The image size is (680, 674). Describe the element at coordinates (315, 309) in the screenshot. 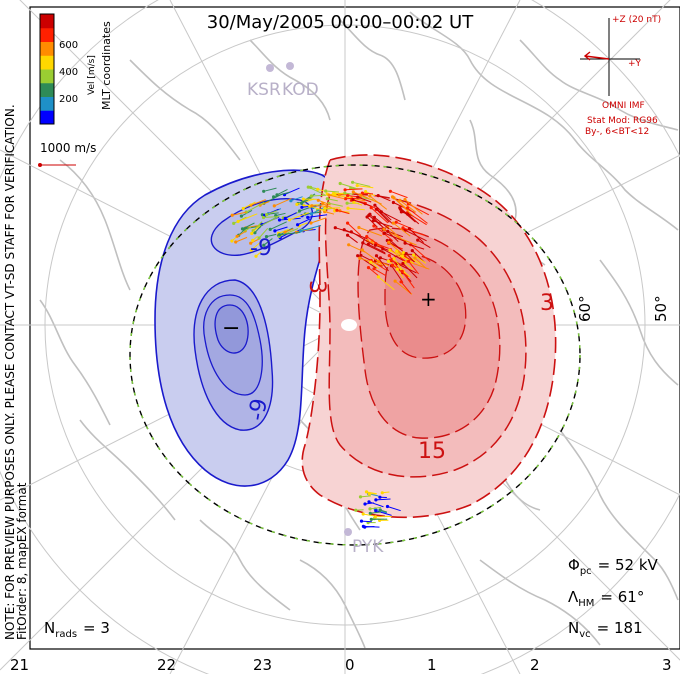

I see `stations: KSR KOD PYK` at that location.